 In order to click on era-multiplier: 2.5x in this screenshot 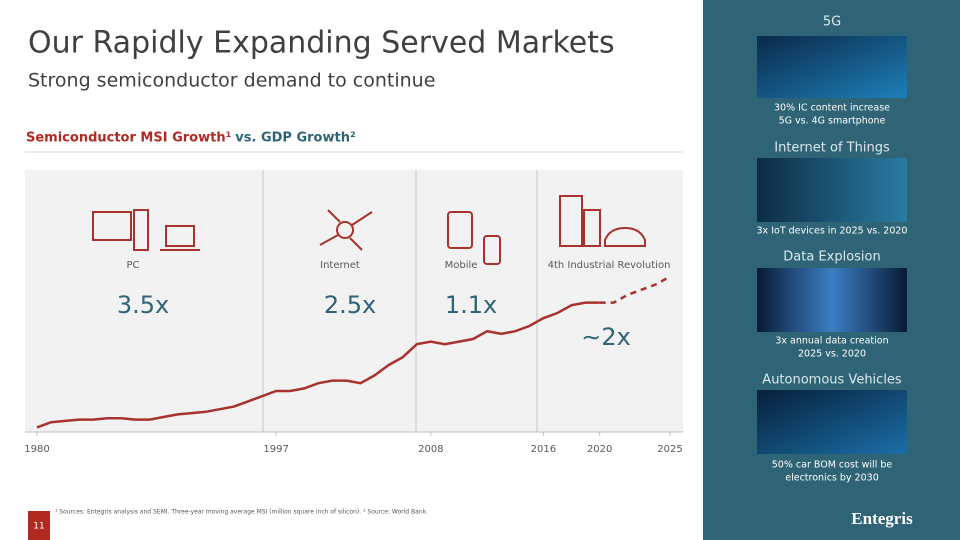, I will do `click(350, 305)`.